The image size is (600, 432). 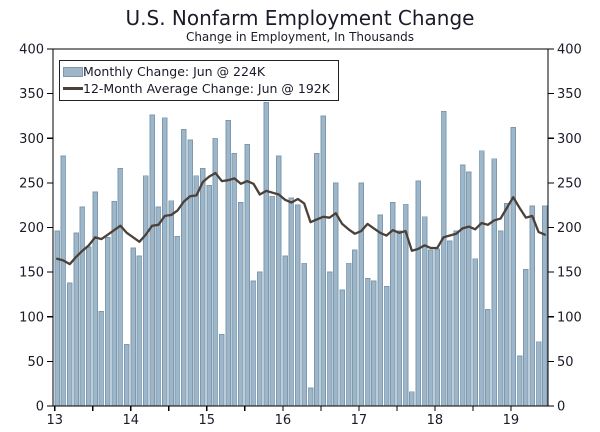 I want to click on x-tick-label-13: 13, so click(x=55, y=420).